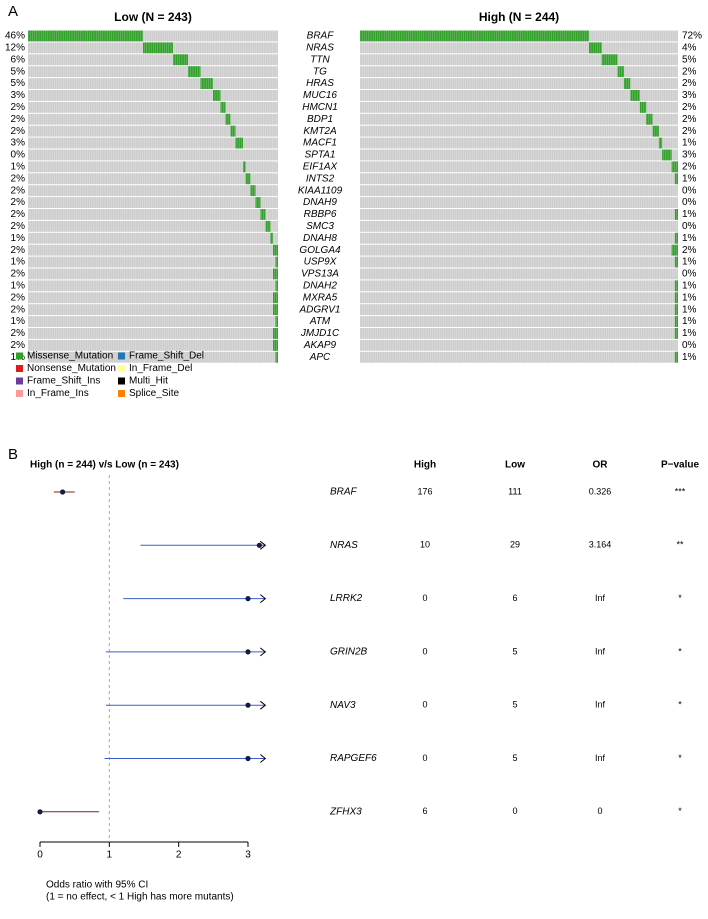 This screenshot has width=708, height=919. What do you see at coordinates (320, 262) in the screenshot?
I see `gene-label: USP9X` at bounding box center [320, 262].